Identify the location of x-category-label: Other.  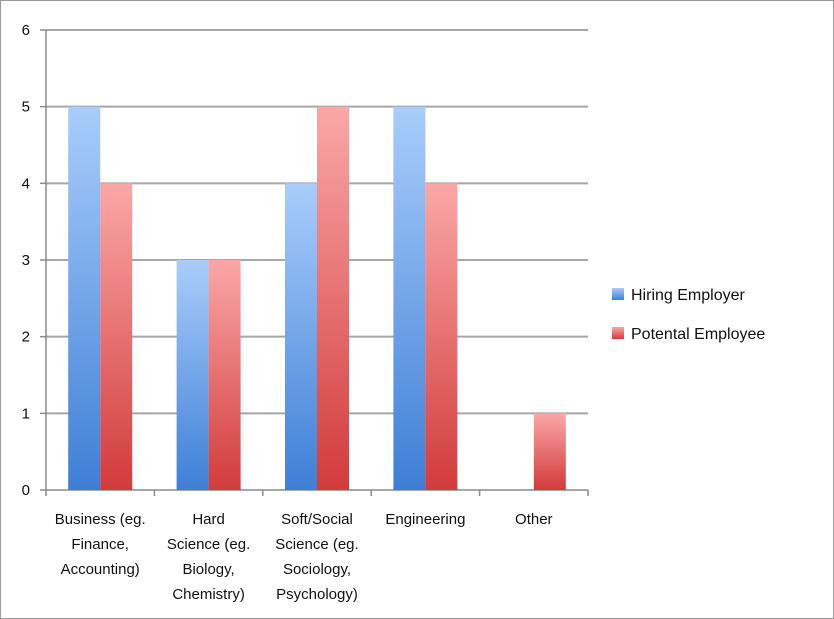
(534, 519).